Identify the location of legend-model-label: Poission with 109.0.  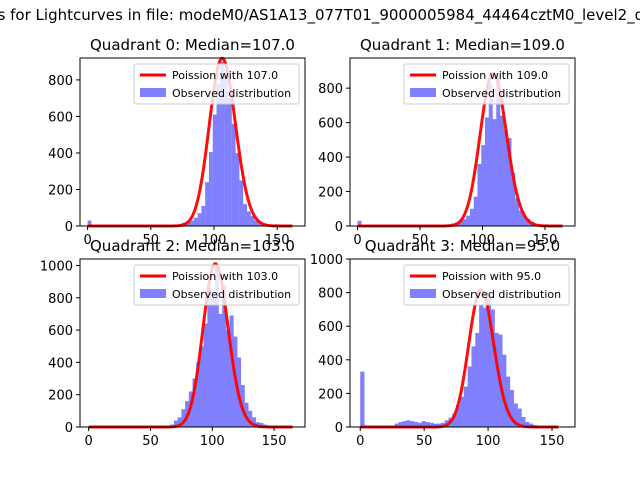
(495, 75).